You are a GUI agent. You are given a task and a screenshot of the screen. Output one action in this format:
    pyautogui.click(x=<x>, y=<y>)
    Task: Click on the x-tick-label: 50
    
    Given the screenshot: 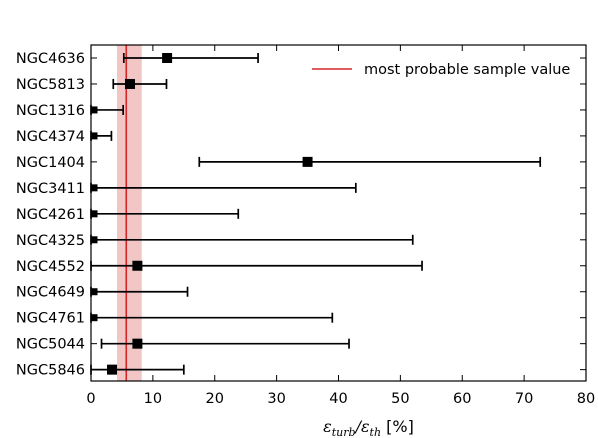 What is the action you would take?
    pyautogui.click(x=400, y=399)
    